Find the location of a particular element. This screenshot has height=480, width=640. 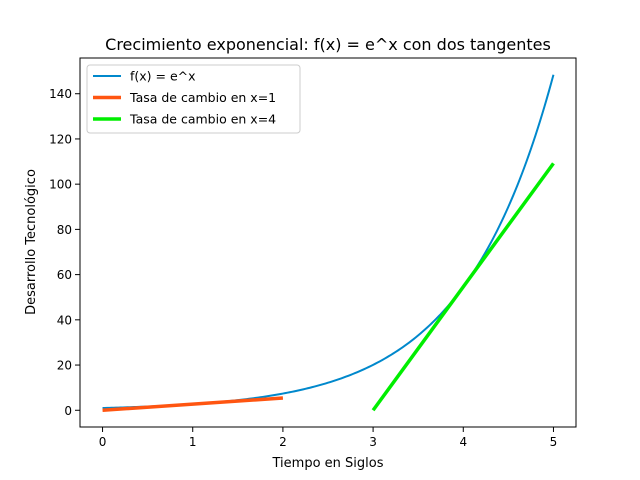

y-axis-label: Desarrollo Tecnológico is located at coordinates (31, 242).